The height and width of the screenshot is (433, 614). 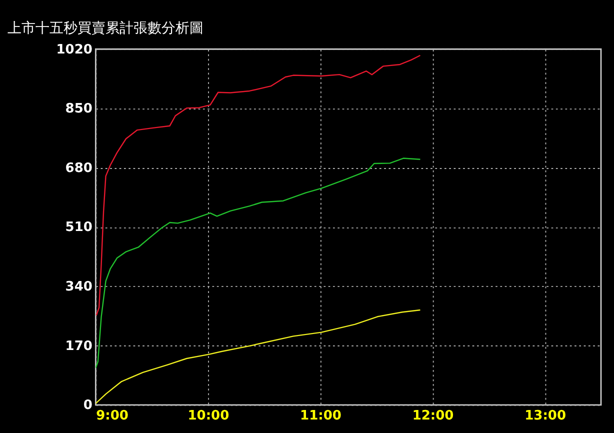 I want to click on y-tick-label: 0, so click(x=87, y=406).